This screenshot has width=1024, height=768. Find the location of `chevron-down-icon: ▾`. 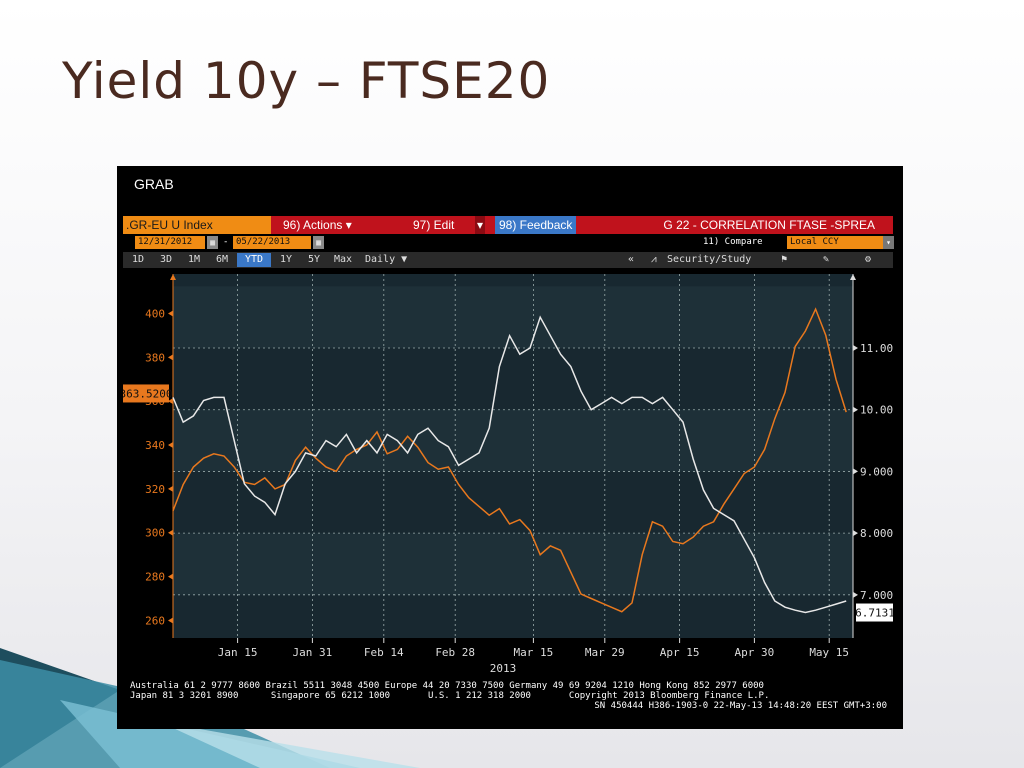

chevron-down-icon: ▾ is located at coordinates (888, 242).